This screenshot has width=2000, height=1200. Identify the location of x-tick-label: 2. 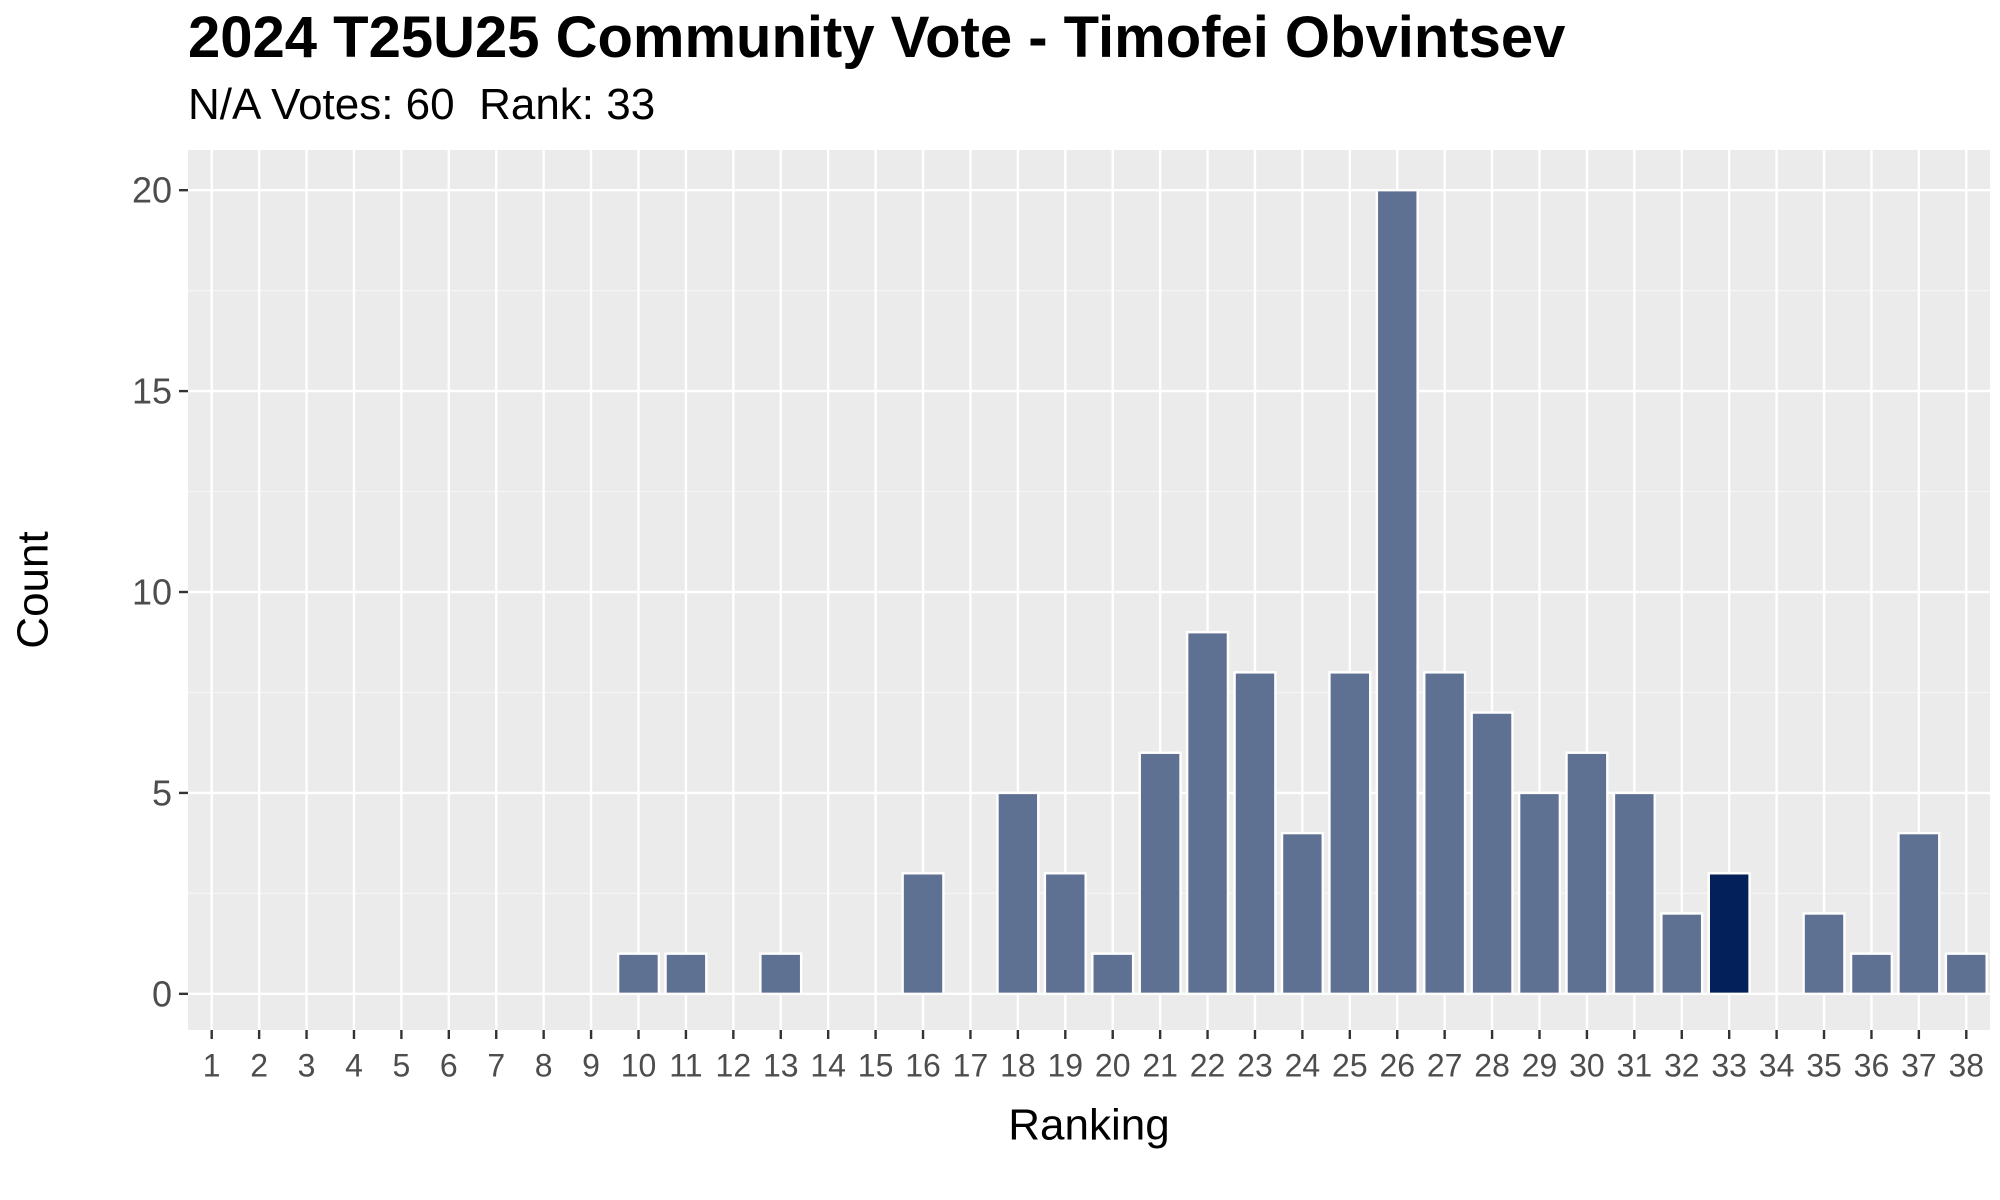
(259, 1065).